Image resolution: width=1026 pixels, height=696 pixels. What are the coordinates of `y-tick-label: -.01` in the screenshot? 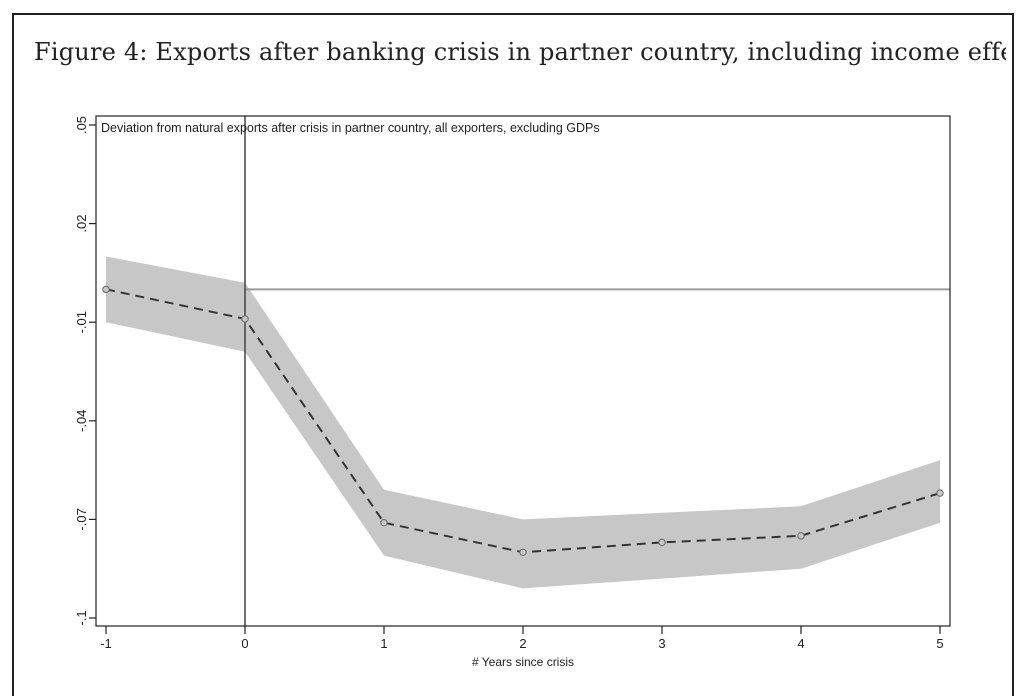 It's located at (81, 322).